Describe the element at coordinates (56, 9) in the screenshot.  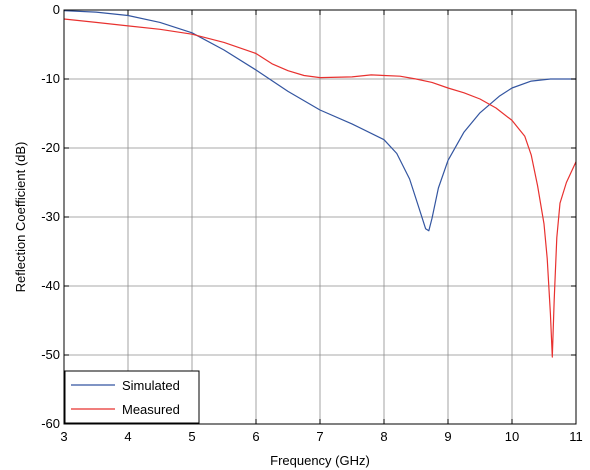
I see `y-tick-label: 0` at that location.